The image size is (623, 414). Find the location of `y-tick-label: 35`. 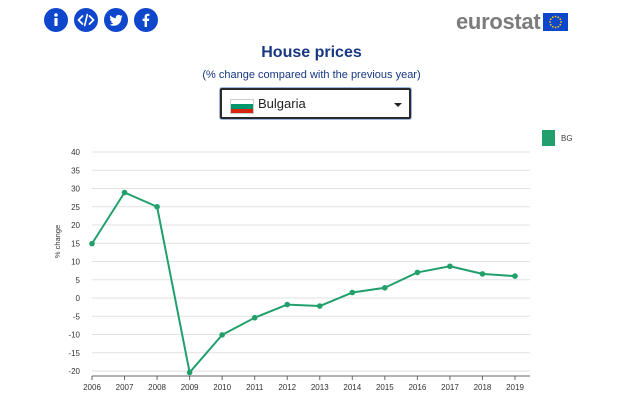

y-tick-label: 35 is located at coordinates (75, 170).